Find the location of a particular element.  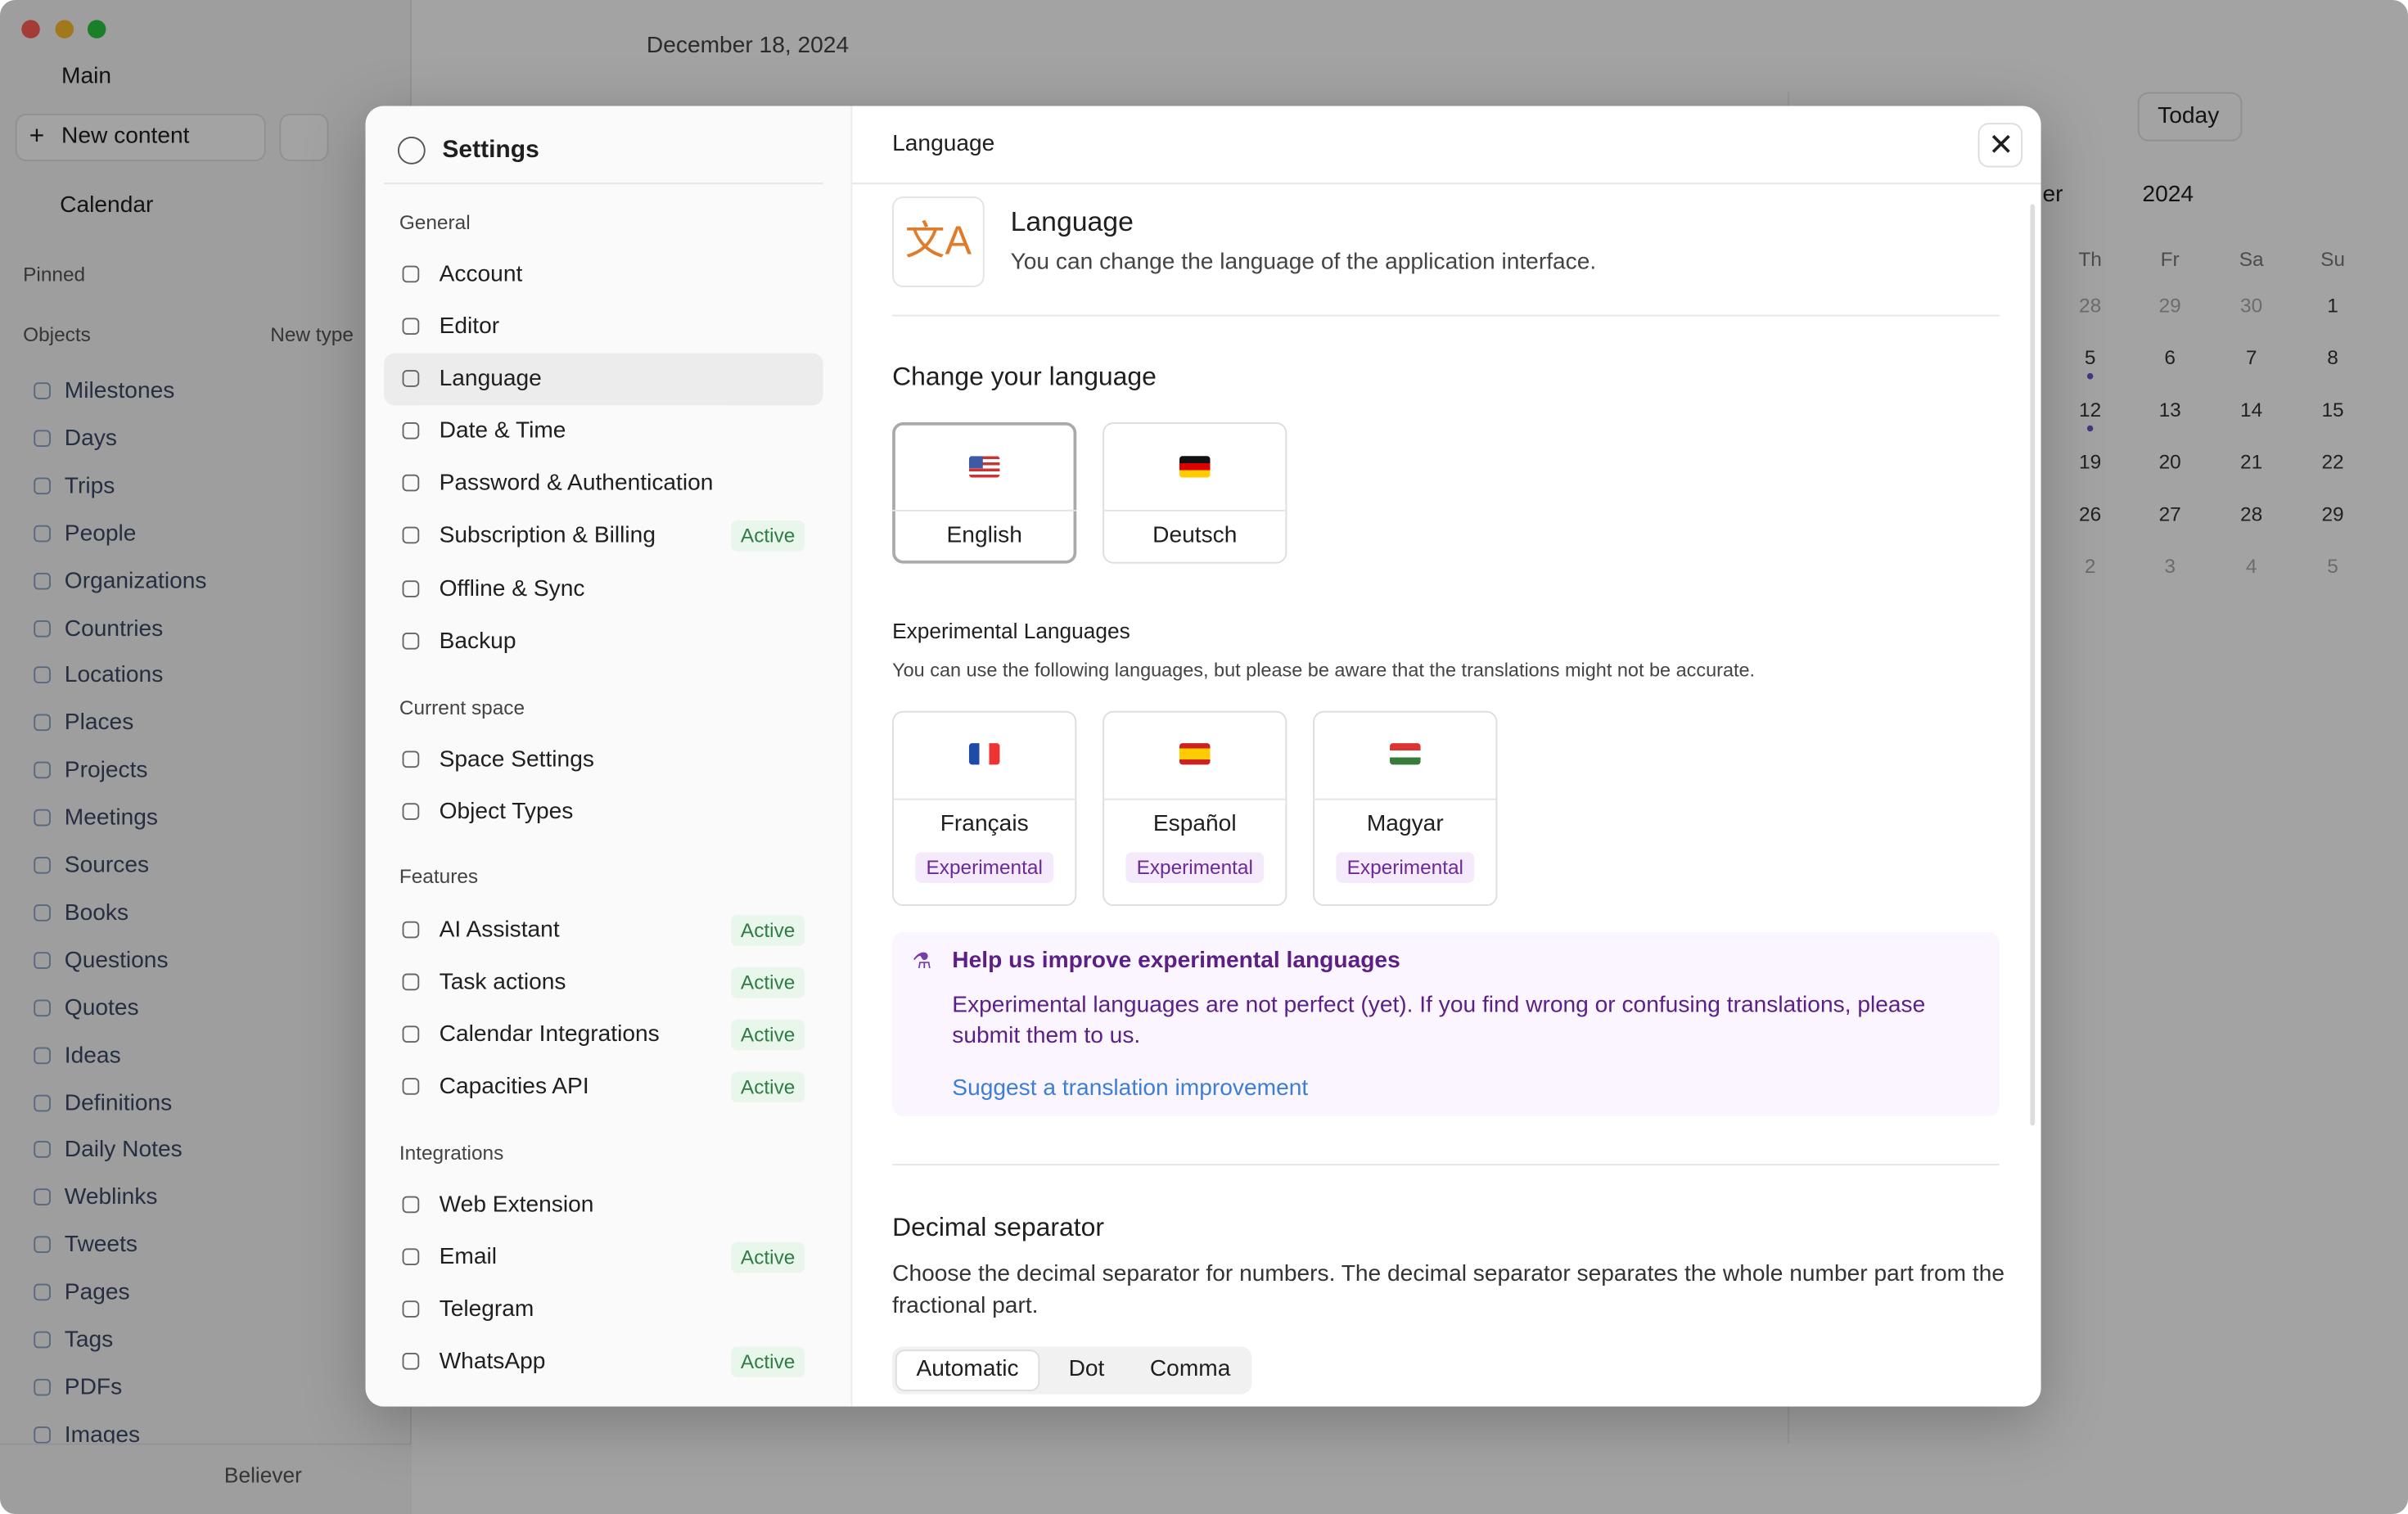

object-type-link: Definitions is located at coordinates (118, 1102).